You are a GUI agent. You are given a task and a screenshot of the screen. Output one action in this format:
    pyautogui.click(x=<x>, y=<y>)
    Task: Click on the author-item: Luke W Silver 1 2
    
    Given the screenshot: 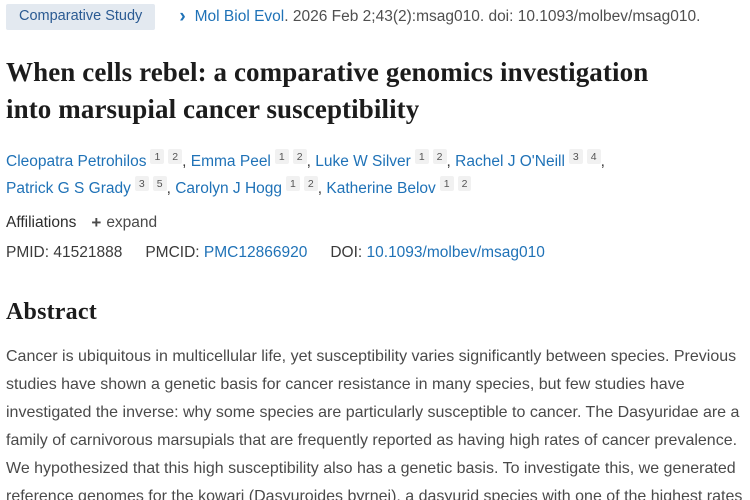 What is the action you would take?
    pyautogui.click(x=381, y=159)
    